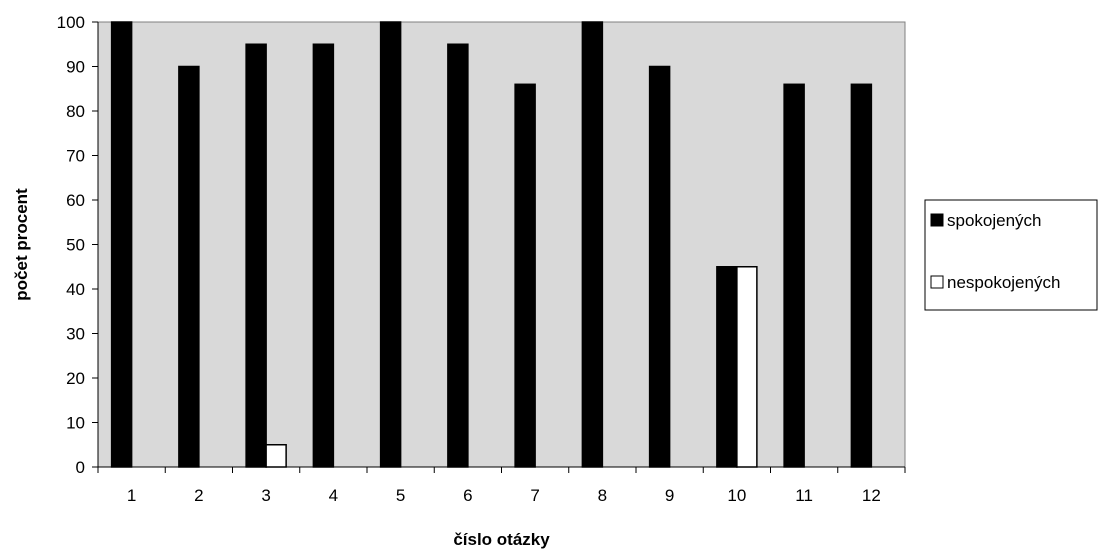  I want to click on bar-spokojenych-q2, so click(189, 266).